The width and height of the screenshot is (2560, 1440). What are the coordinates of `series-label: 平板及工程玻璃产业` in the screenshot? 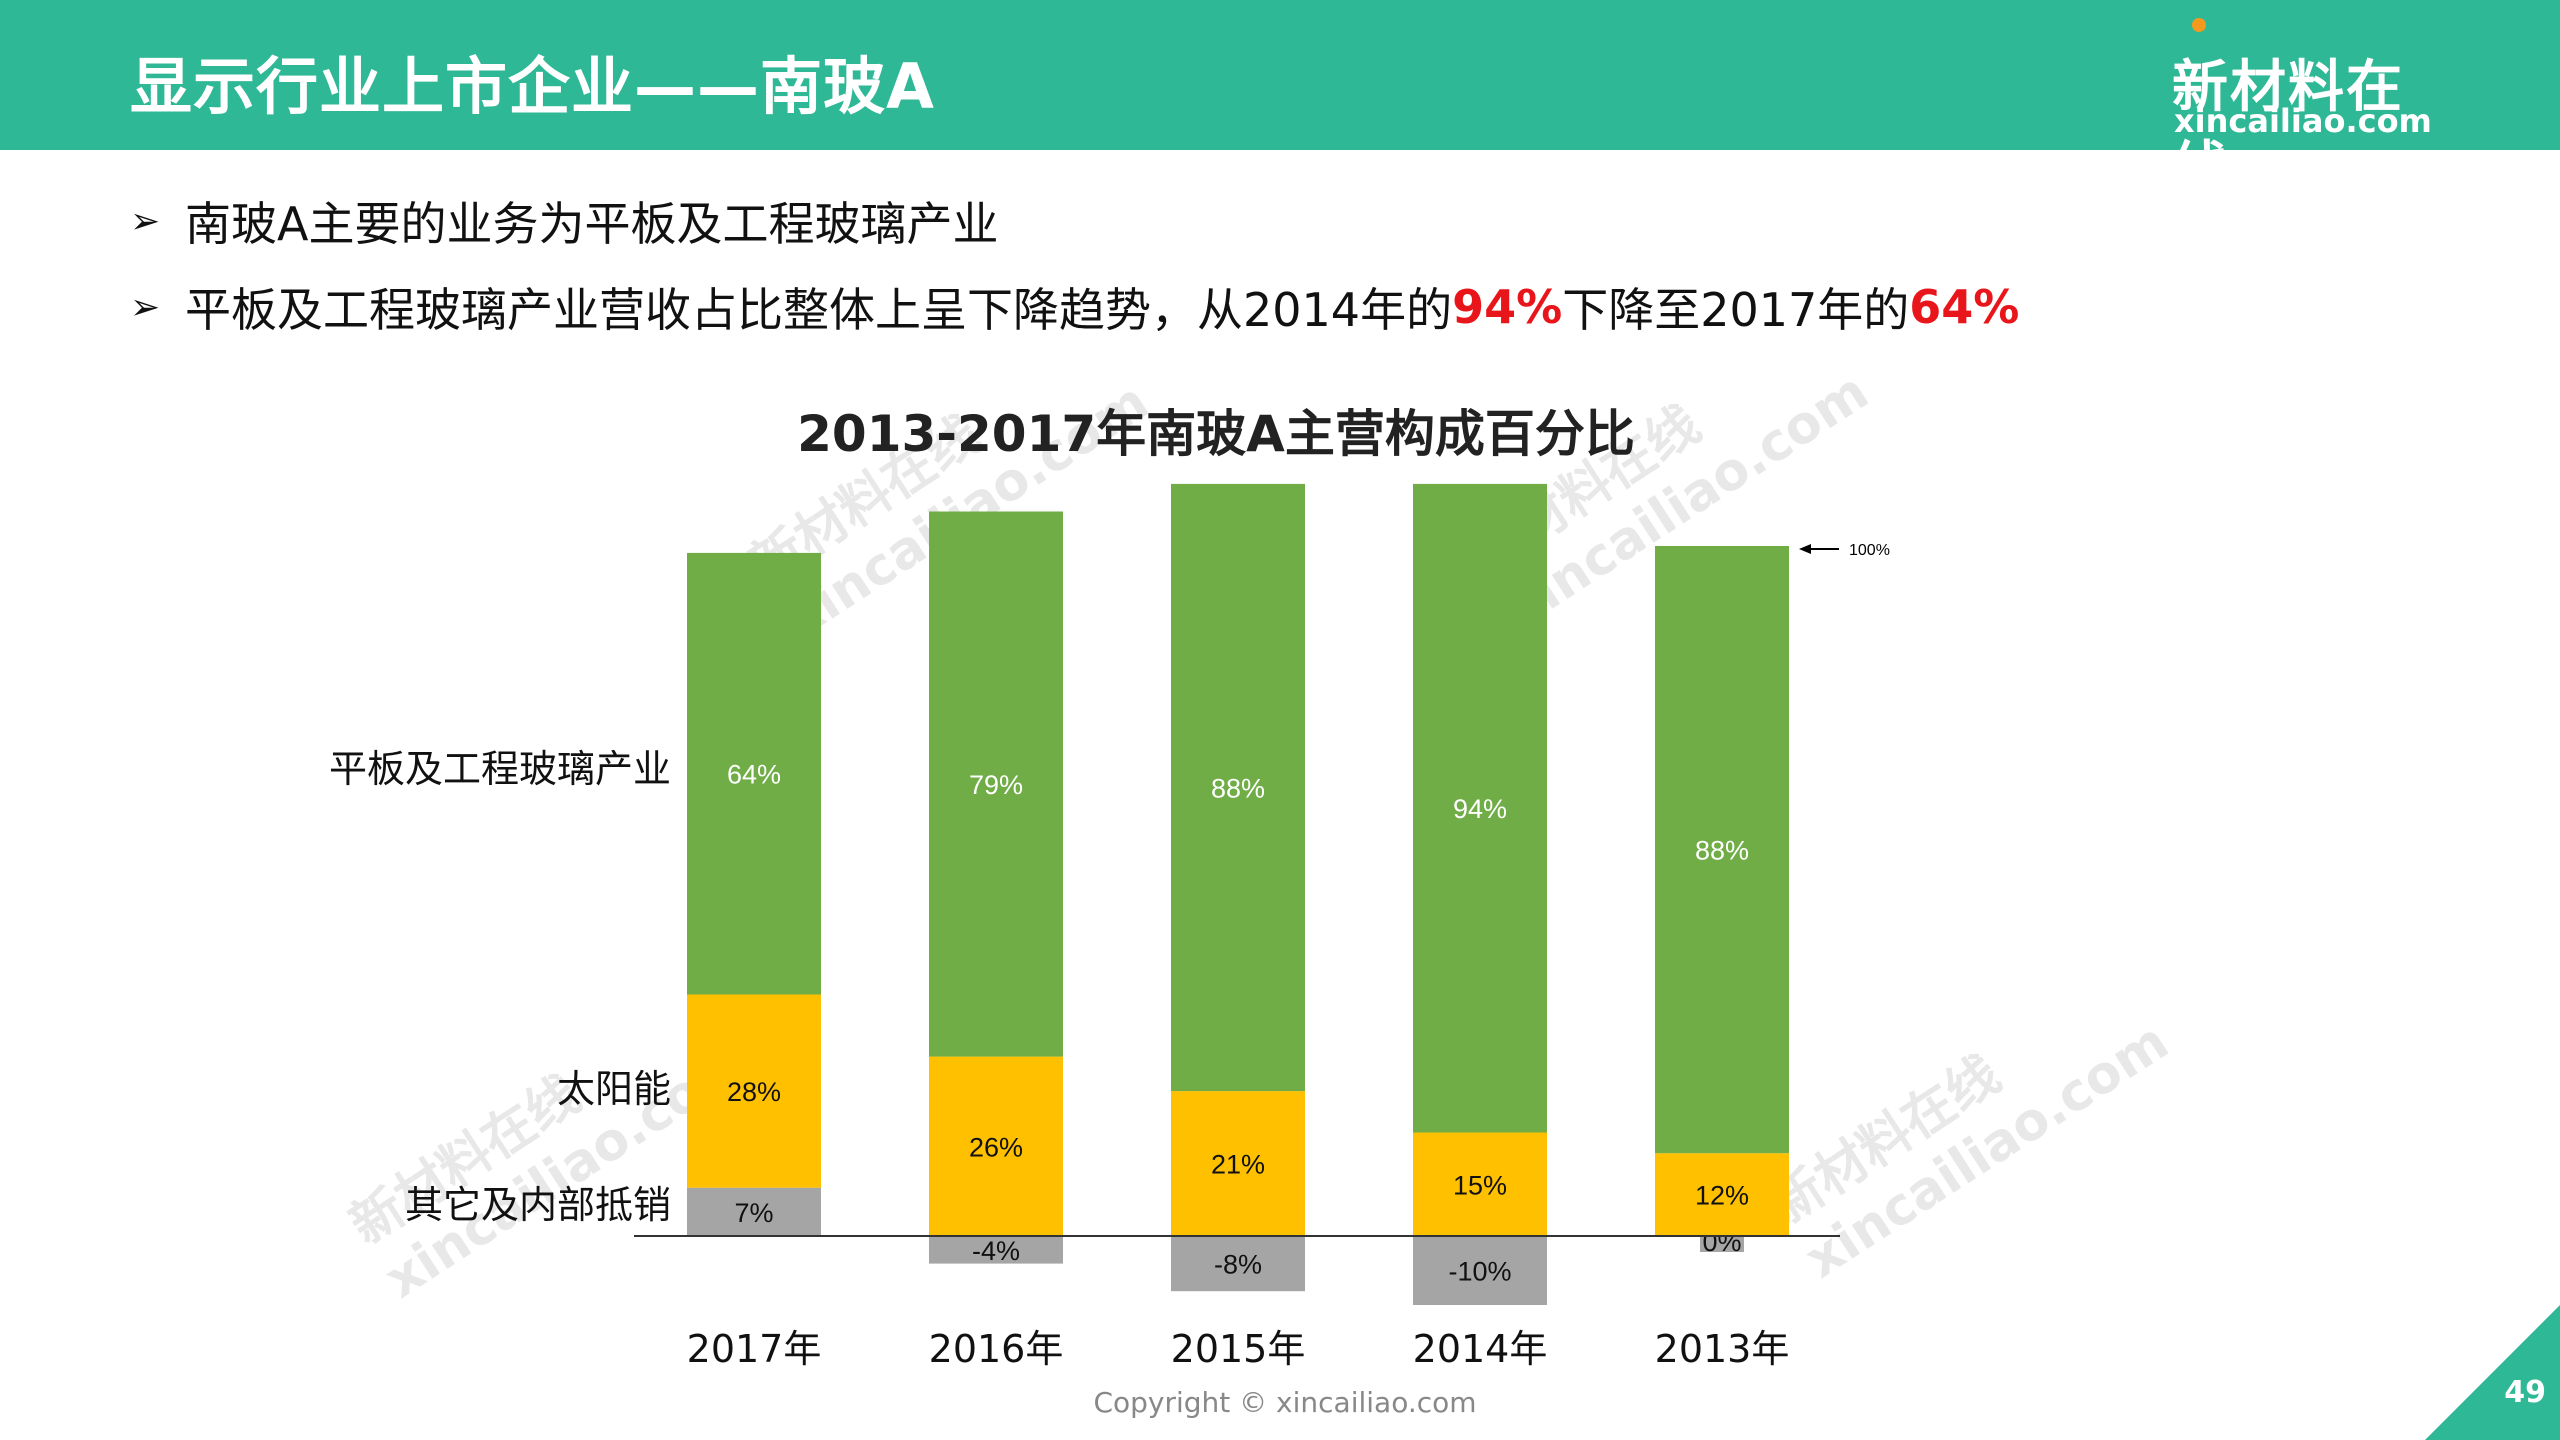 It's located at (500, 769).